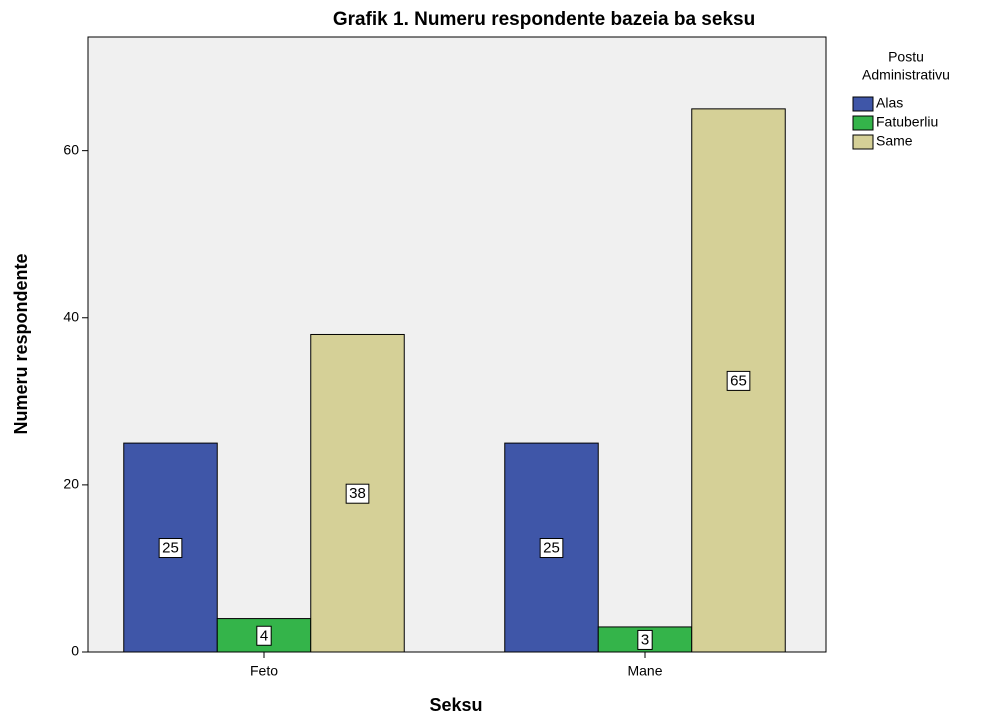 The height and width of the screenshot is (718, 982). Describe the element at coordinates (75, 651) in the screenshot. I see `y-tick-label: 0` at that location.